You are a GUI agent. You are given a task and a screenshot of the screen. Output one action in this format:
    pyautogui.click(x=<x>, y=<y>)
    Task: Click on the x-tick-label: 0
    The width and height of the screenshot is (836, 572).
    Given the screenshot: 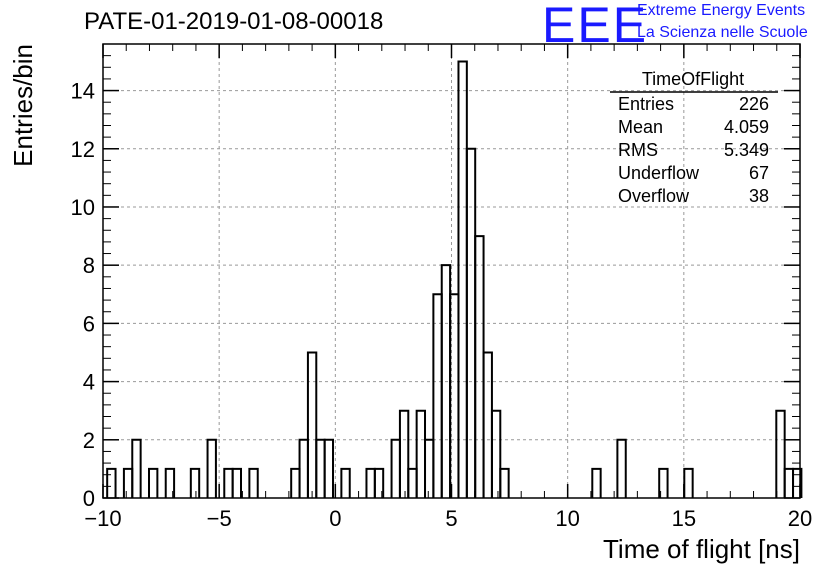 What is the action you would take?
    pyautogui.click(x=335, y=518)
    